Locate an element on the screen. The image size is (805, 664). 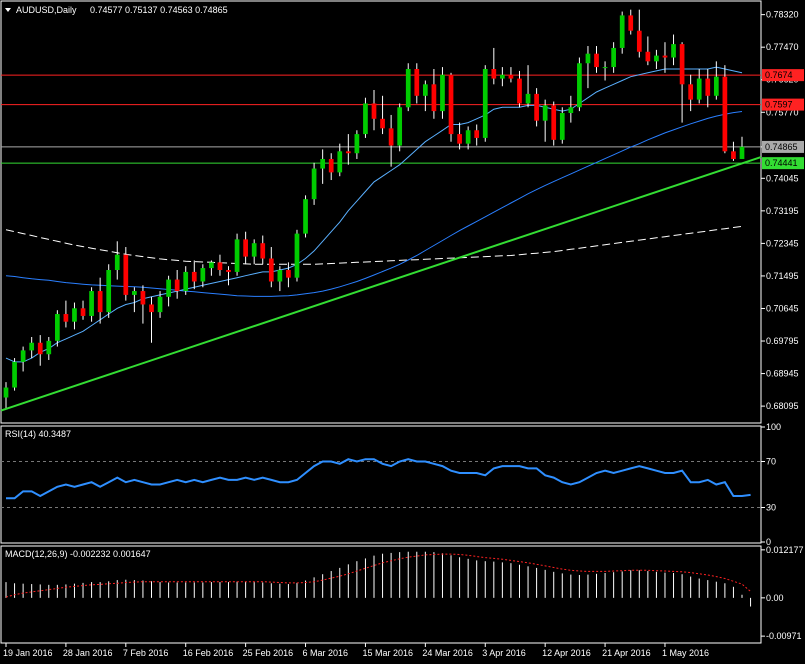
horizontal-levels is located at coordinates (381, 119).